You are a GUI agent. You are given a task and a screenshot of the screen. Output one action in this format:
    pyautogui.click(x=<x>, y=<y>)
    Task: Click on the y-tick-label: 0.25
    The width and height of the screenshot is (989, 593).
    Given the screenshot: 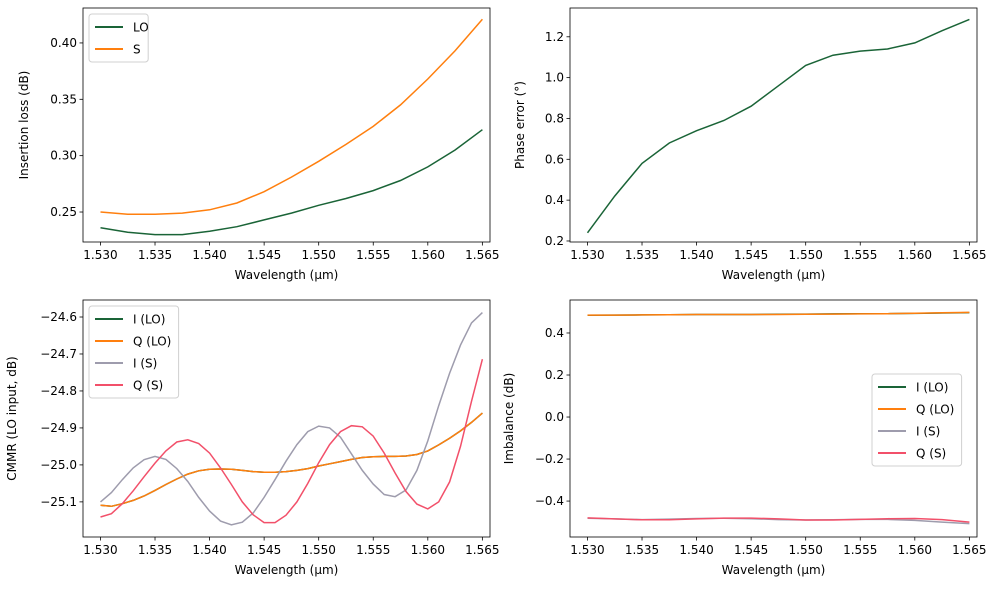 What is the action you would take?
    pyautogui.click(x=63, y=212)
    